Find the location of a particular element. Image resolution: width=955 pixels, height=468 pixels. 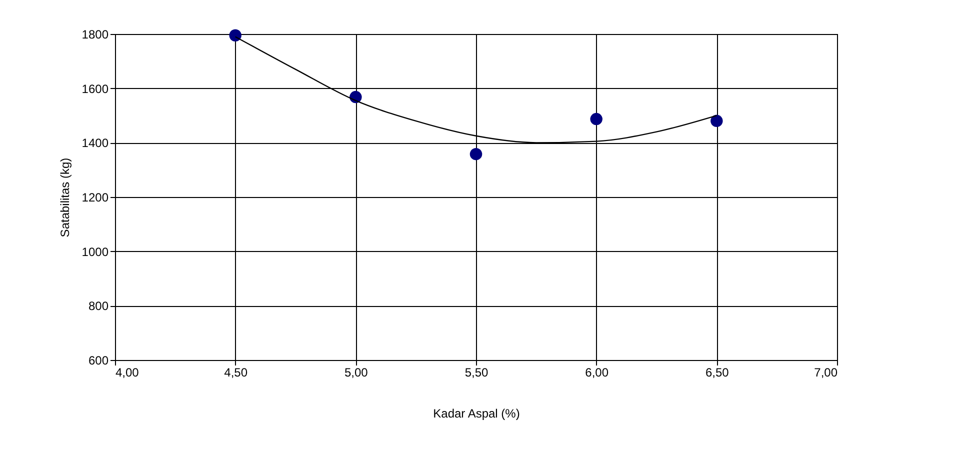

y-tick-label: 1600 is located at coordinates (95, 89).